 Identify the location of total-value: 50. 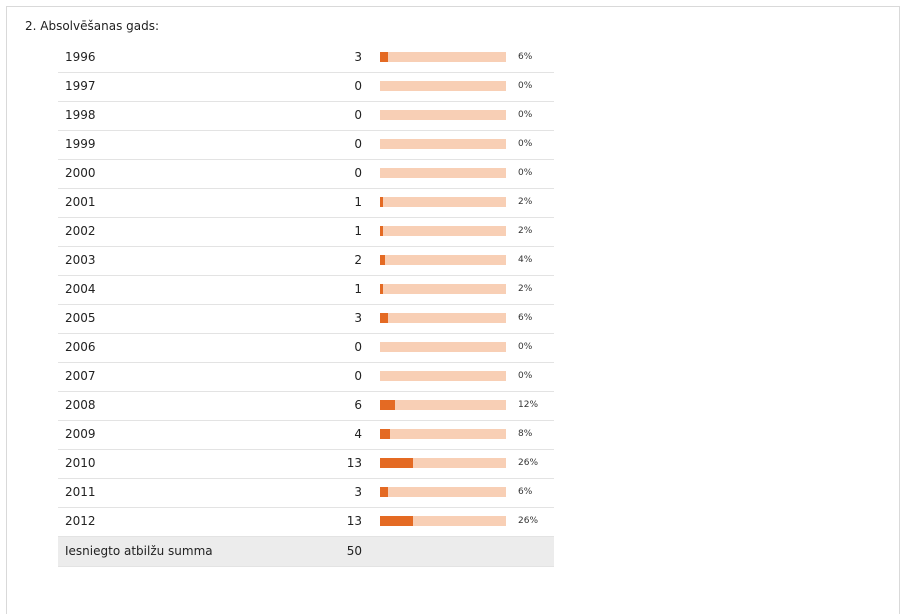
(354, 551).